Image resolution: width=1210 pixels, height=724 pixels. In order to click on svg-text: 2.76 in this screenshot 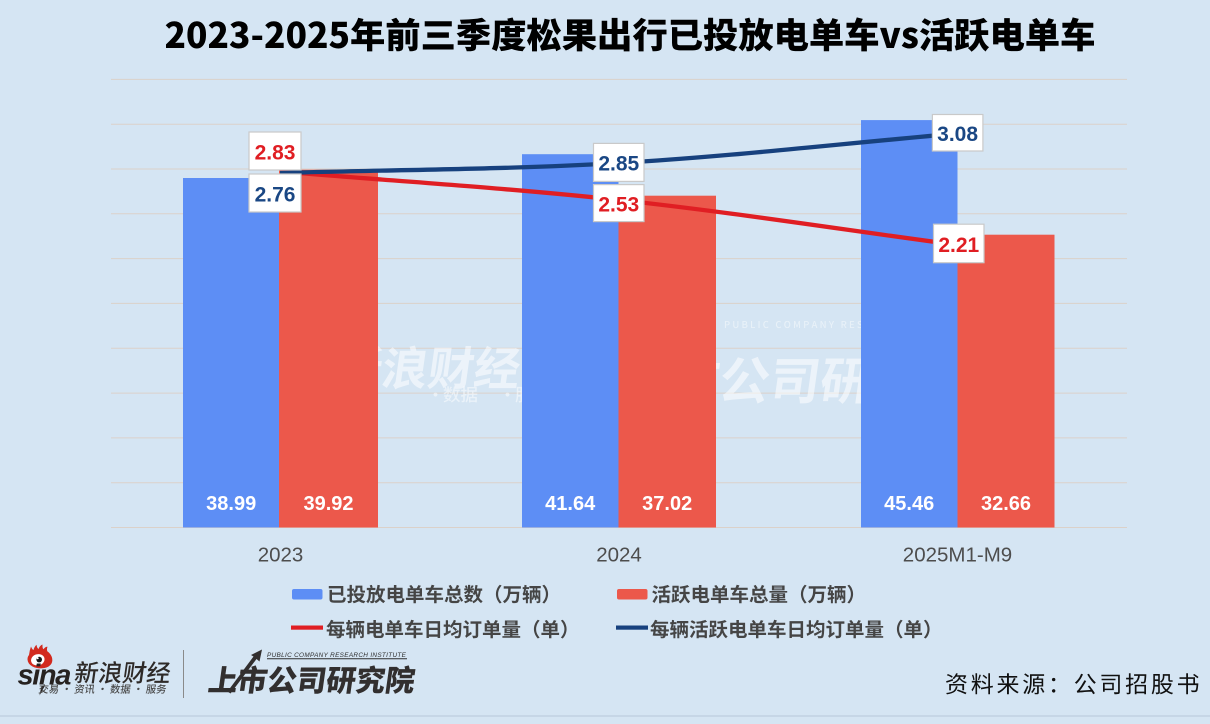, I will do `click(275, 194)`.